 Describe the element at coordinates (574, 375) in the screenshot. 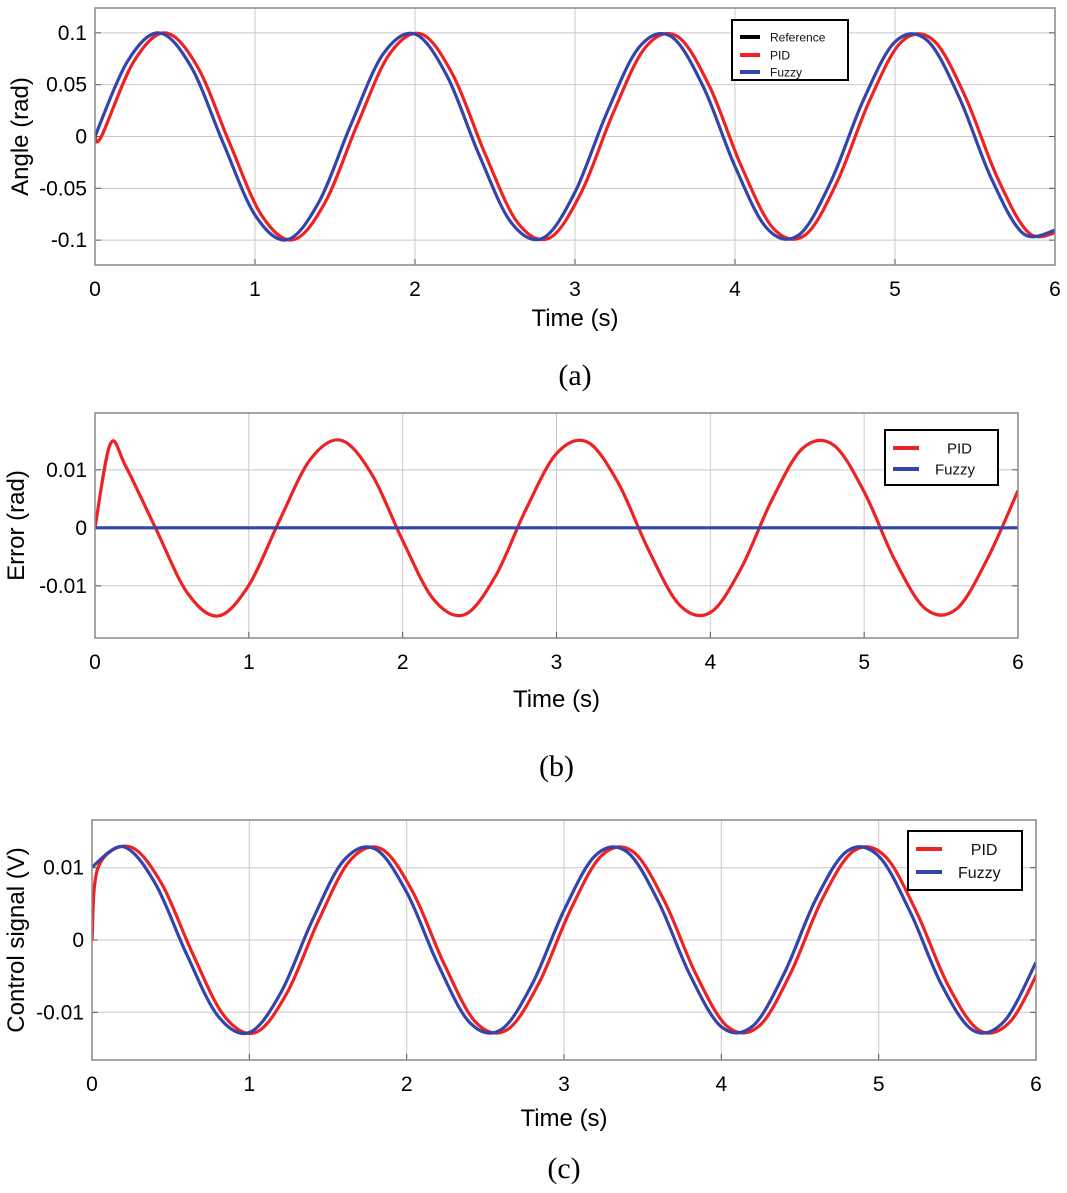

I see `panel-caption: (a)` at that location.